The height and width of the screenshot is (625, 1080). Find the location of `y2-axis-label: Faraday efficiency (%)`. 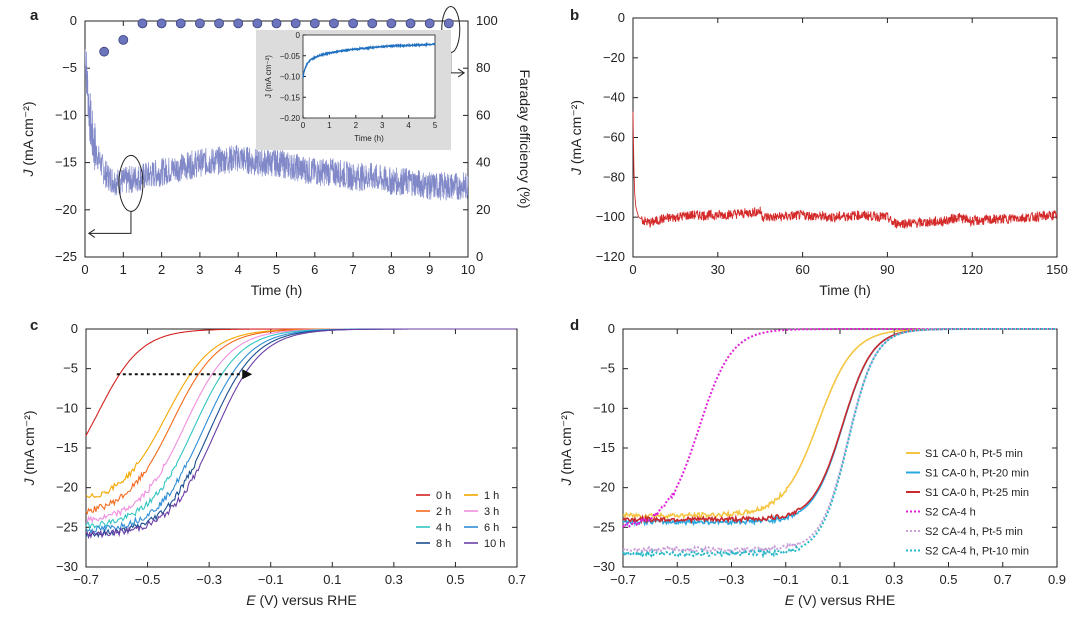

y2-axis-label: Faraday efficiency (%) is located at coordinates (525, 138).